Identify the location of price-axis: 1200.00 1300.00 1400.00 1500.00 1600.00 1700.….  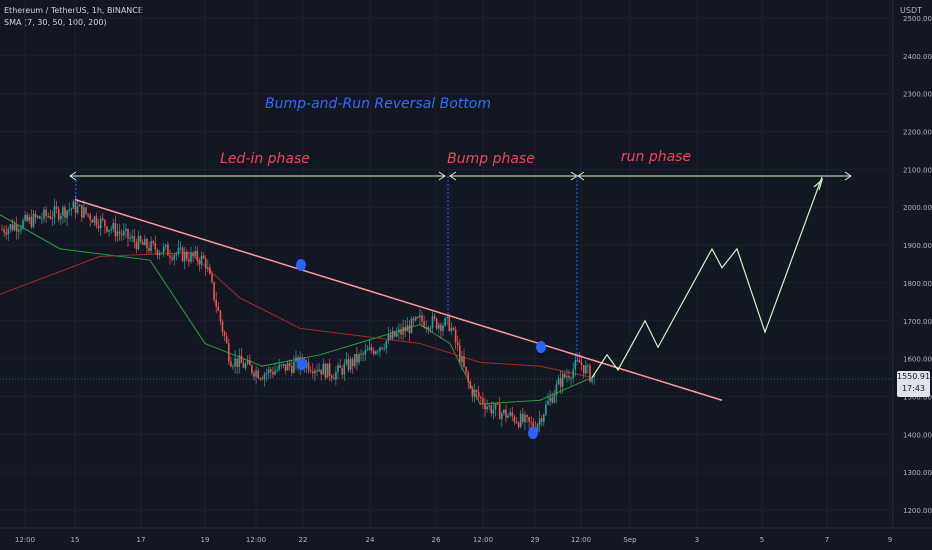
(912, 264).